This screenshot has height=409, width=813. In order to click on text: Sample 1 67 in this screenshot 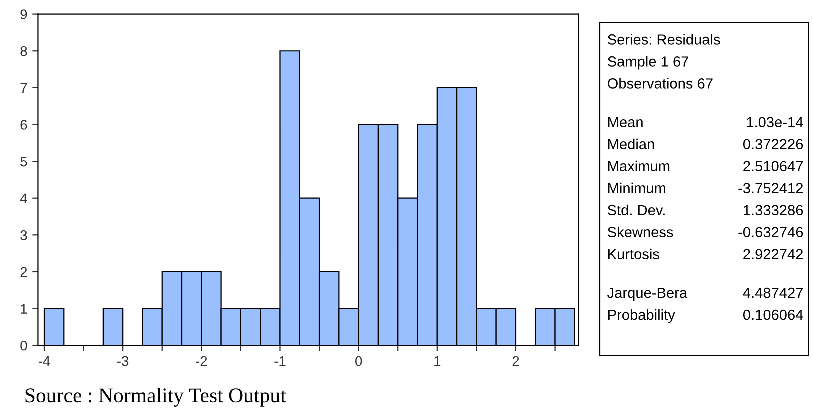, I will do `click(648, 63)`.